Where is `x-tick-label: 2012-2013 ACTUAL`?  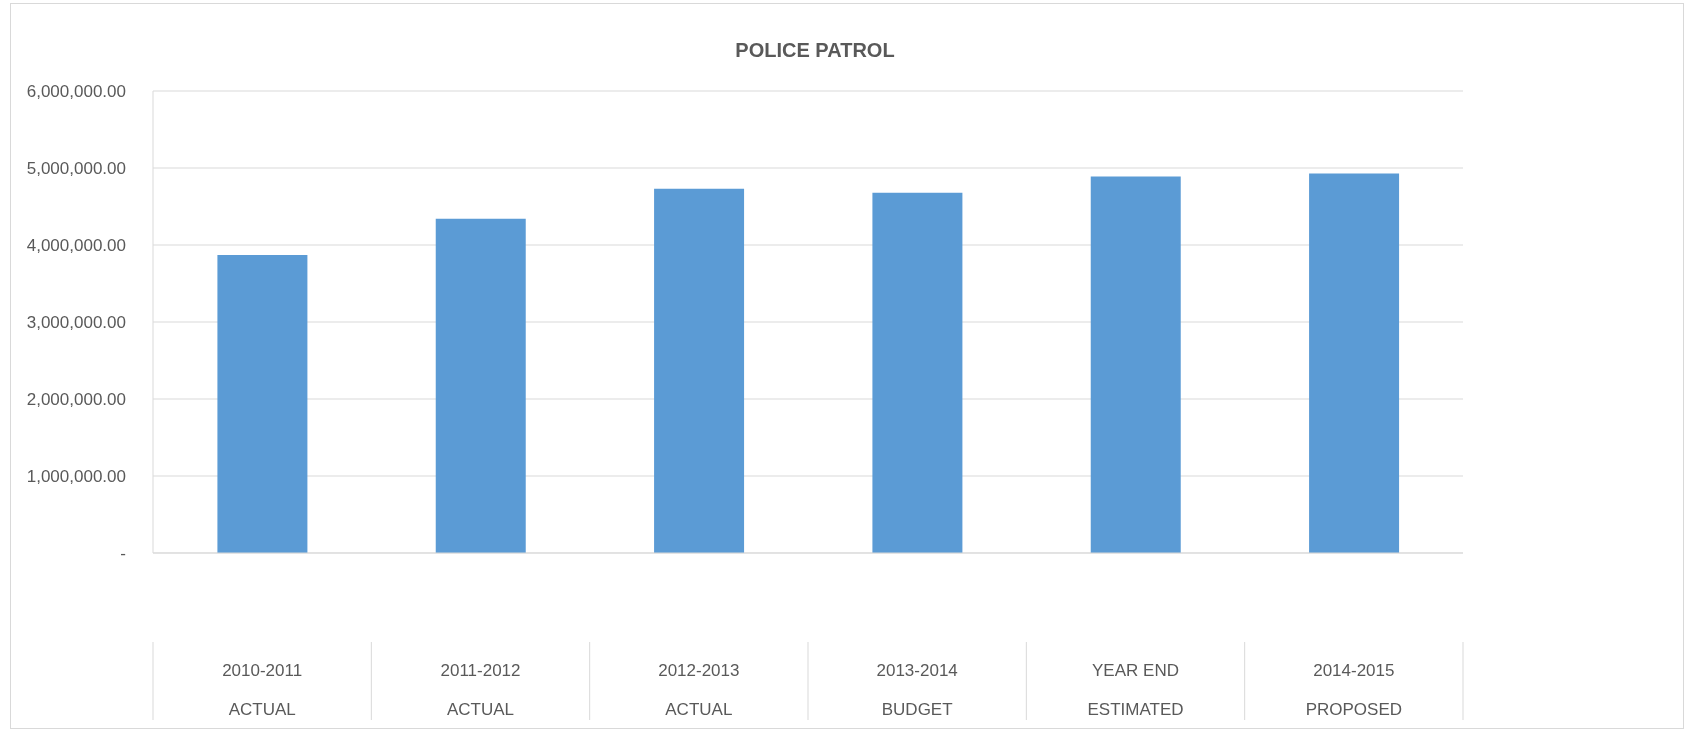
x-tick-label: 2012-2013 ACTUAL is located at coordinates (699, 689).